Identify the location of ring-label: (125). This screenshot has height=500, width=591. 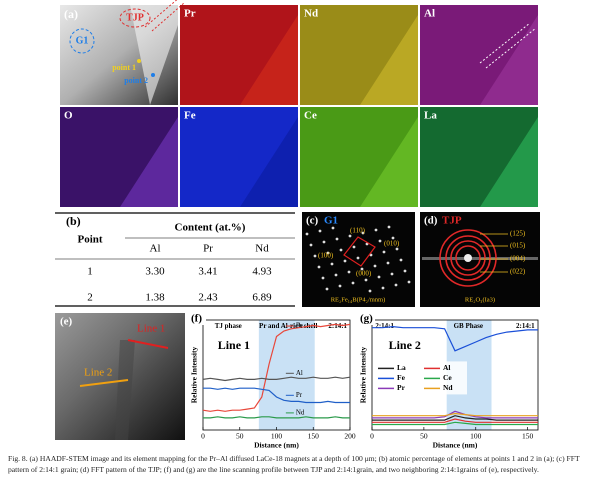
(518, 234).